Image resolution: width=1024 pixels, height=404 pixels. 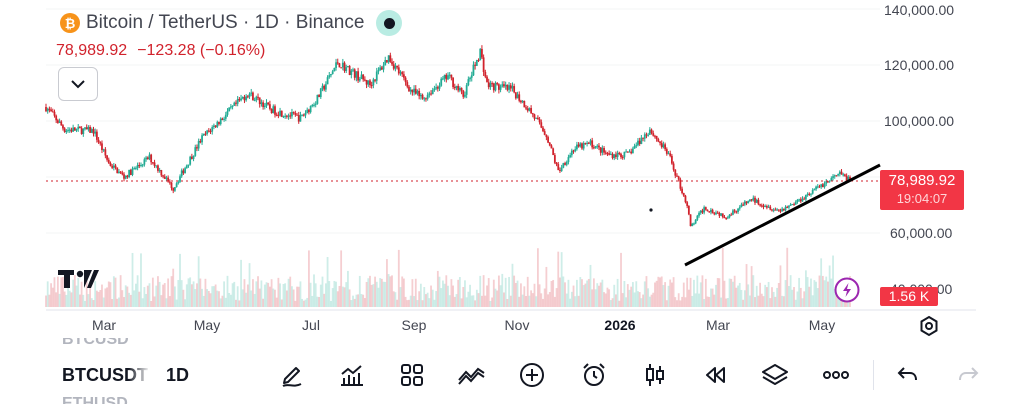 What do you see at coordinates (105, 375) in the screenshot?
I see `symbol-button: BTCUSDT` at bounding box center [105, 375].